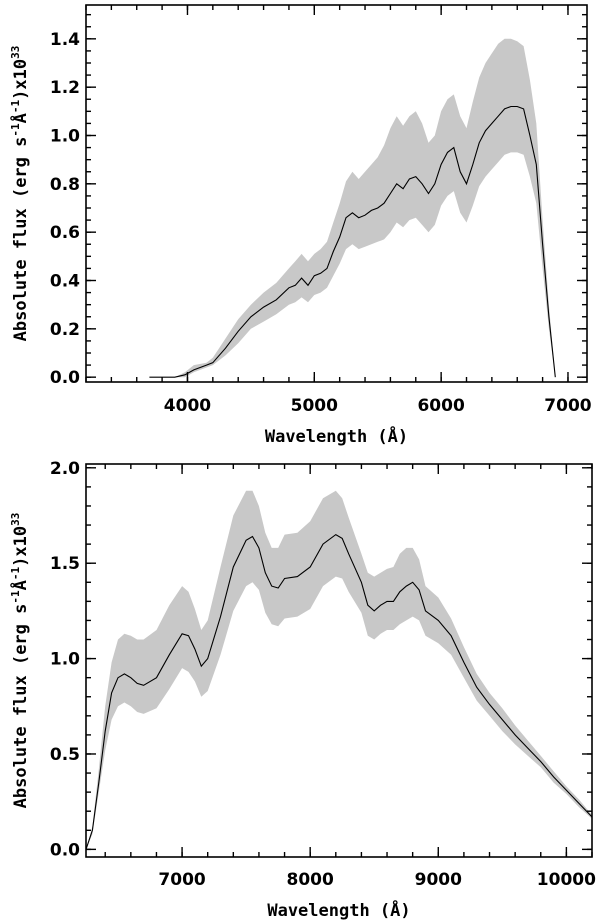 Image resolution: width=600 pixels, height=921 pixels. What do you see at coordinates (440, 406) in the screenshot?
I see `x-tick-label: 6000` at bounding box center [440, 406].